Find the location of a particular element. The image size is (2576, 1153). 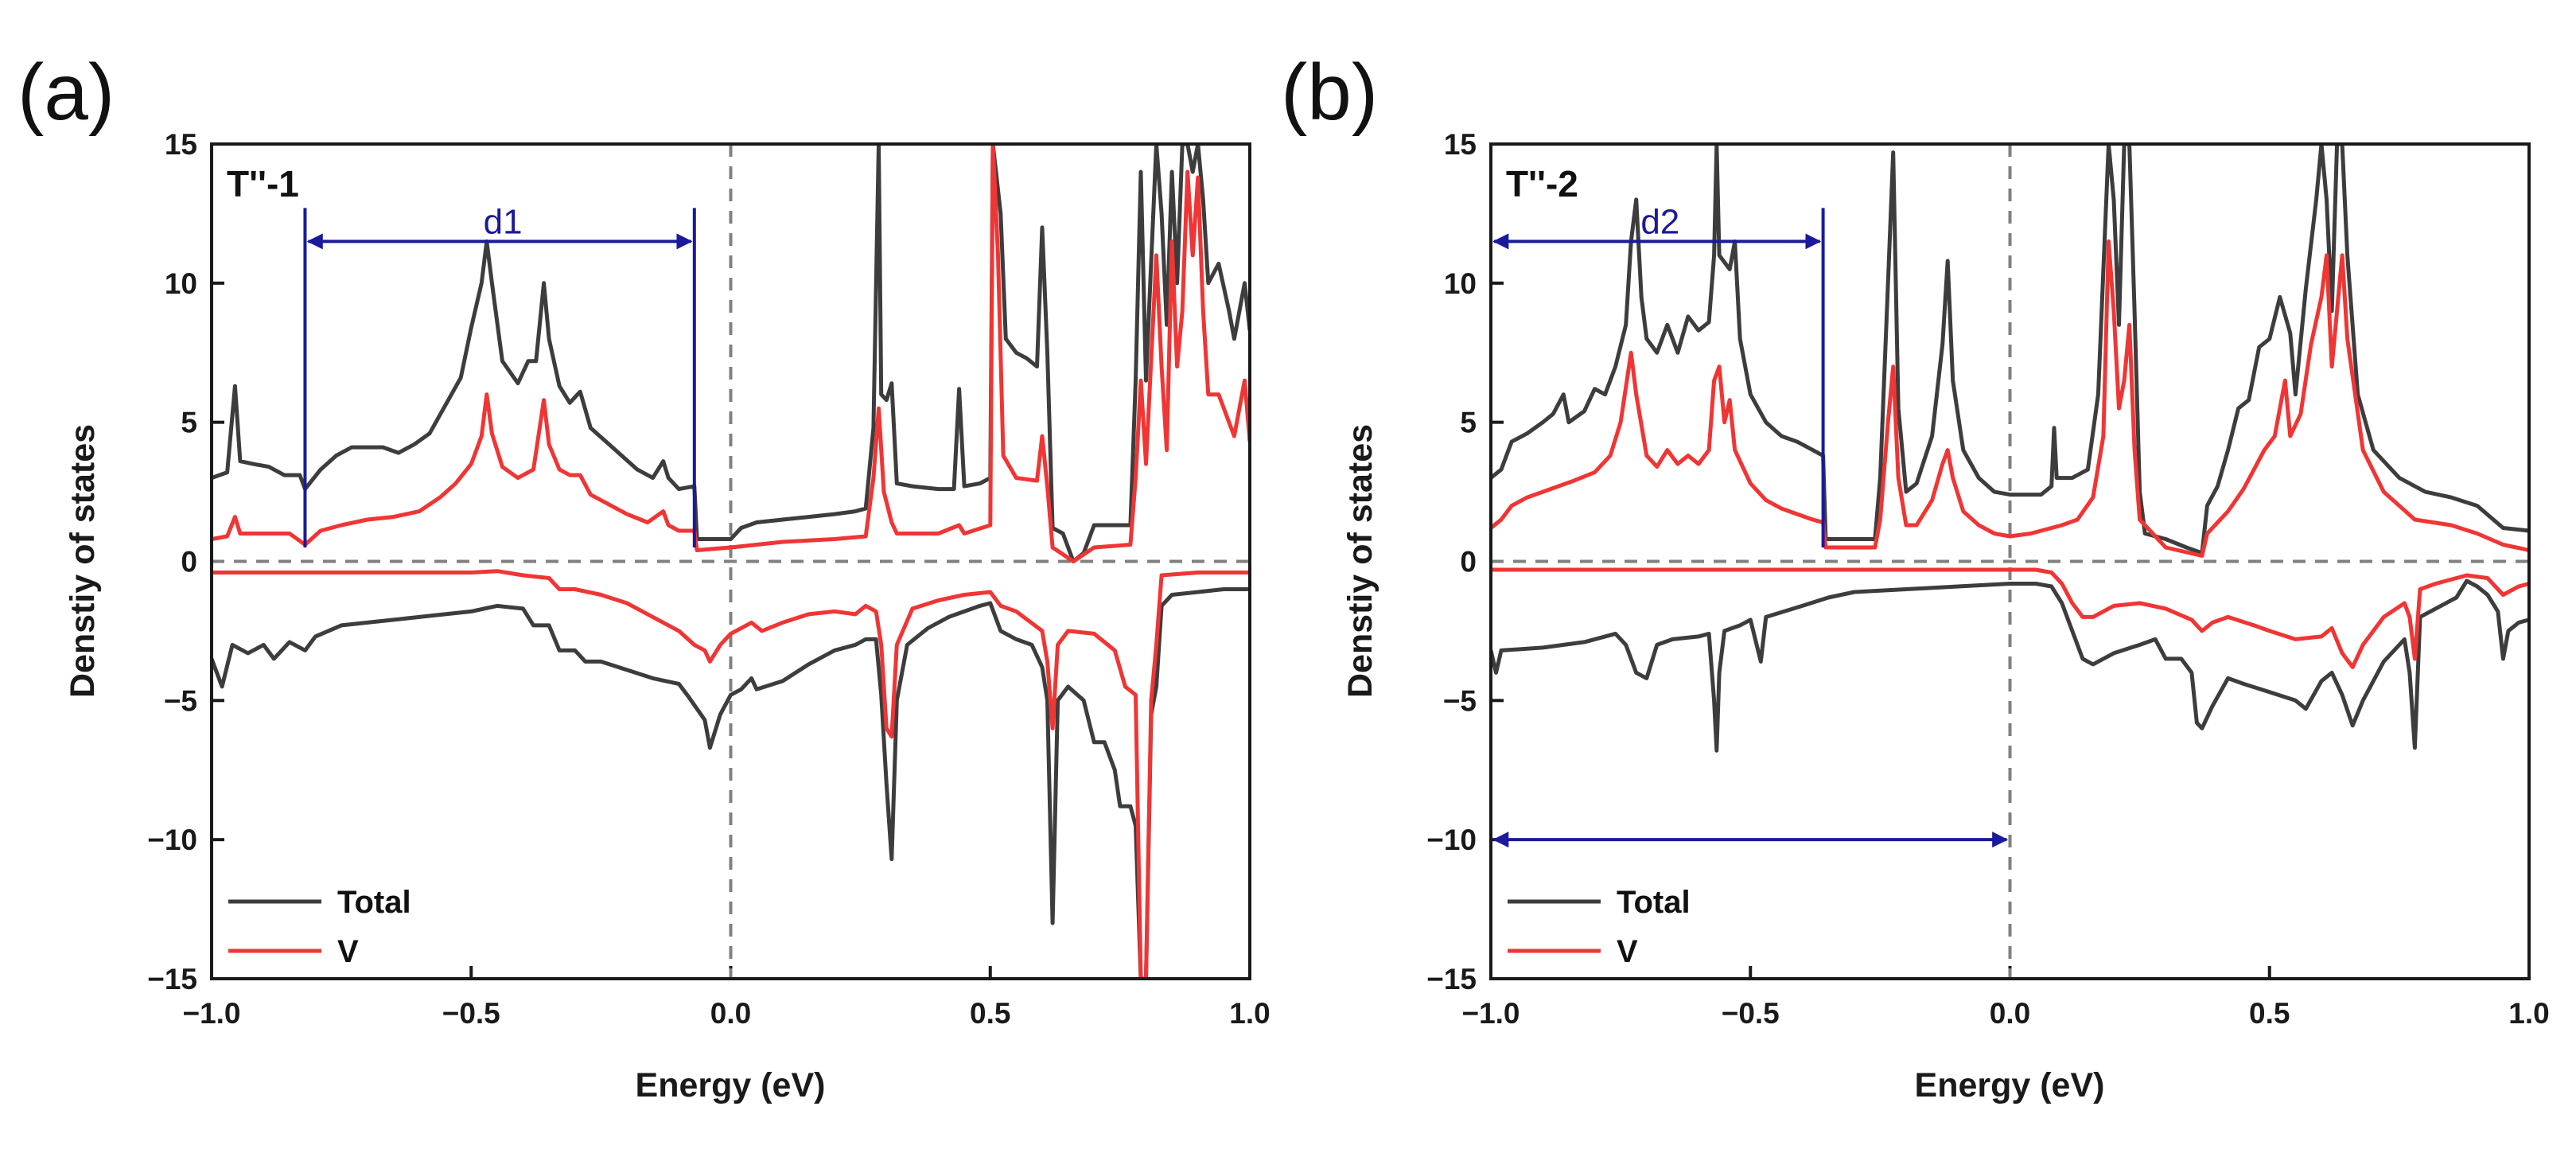

panel-b-annotations: d2 is located at coordinates (1749, 525).